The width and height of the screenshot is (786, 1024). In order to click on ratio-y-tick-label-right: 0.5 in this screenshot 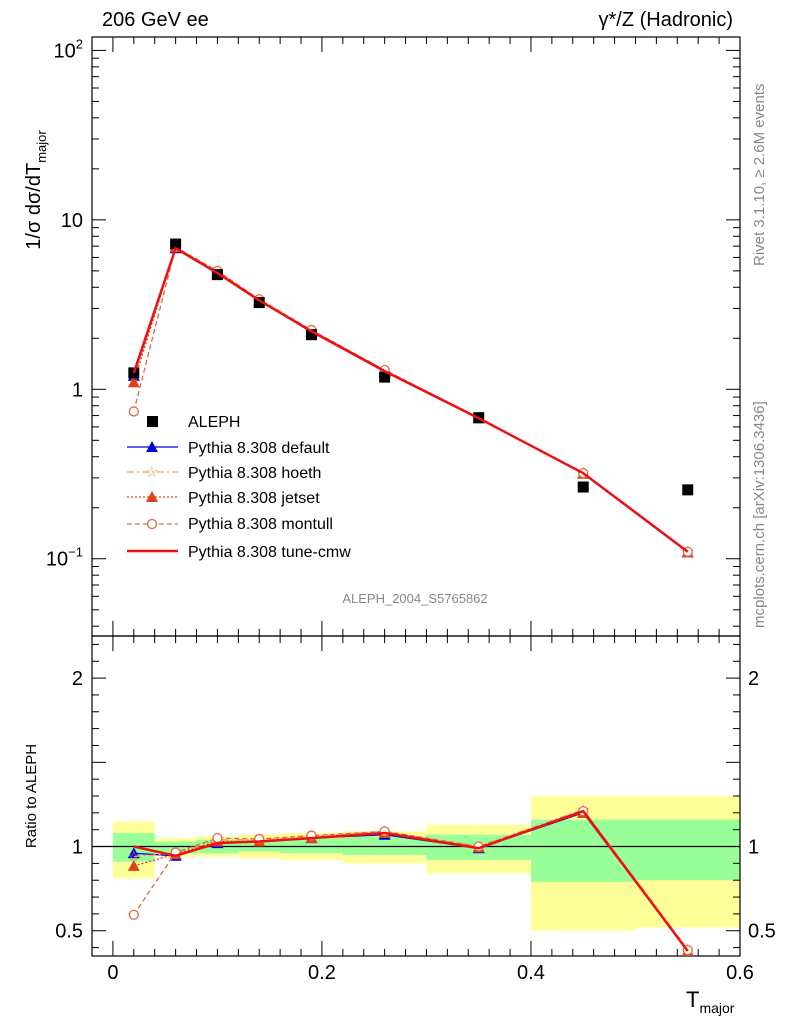, I will do `click(762, 932)`.